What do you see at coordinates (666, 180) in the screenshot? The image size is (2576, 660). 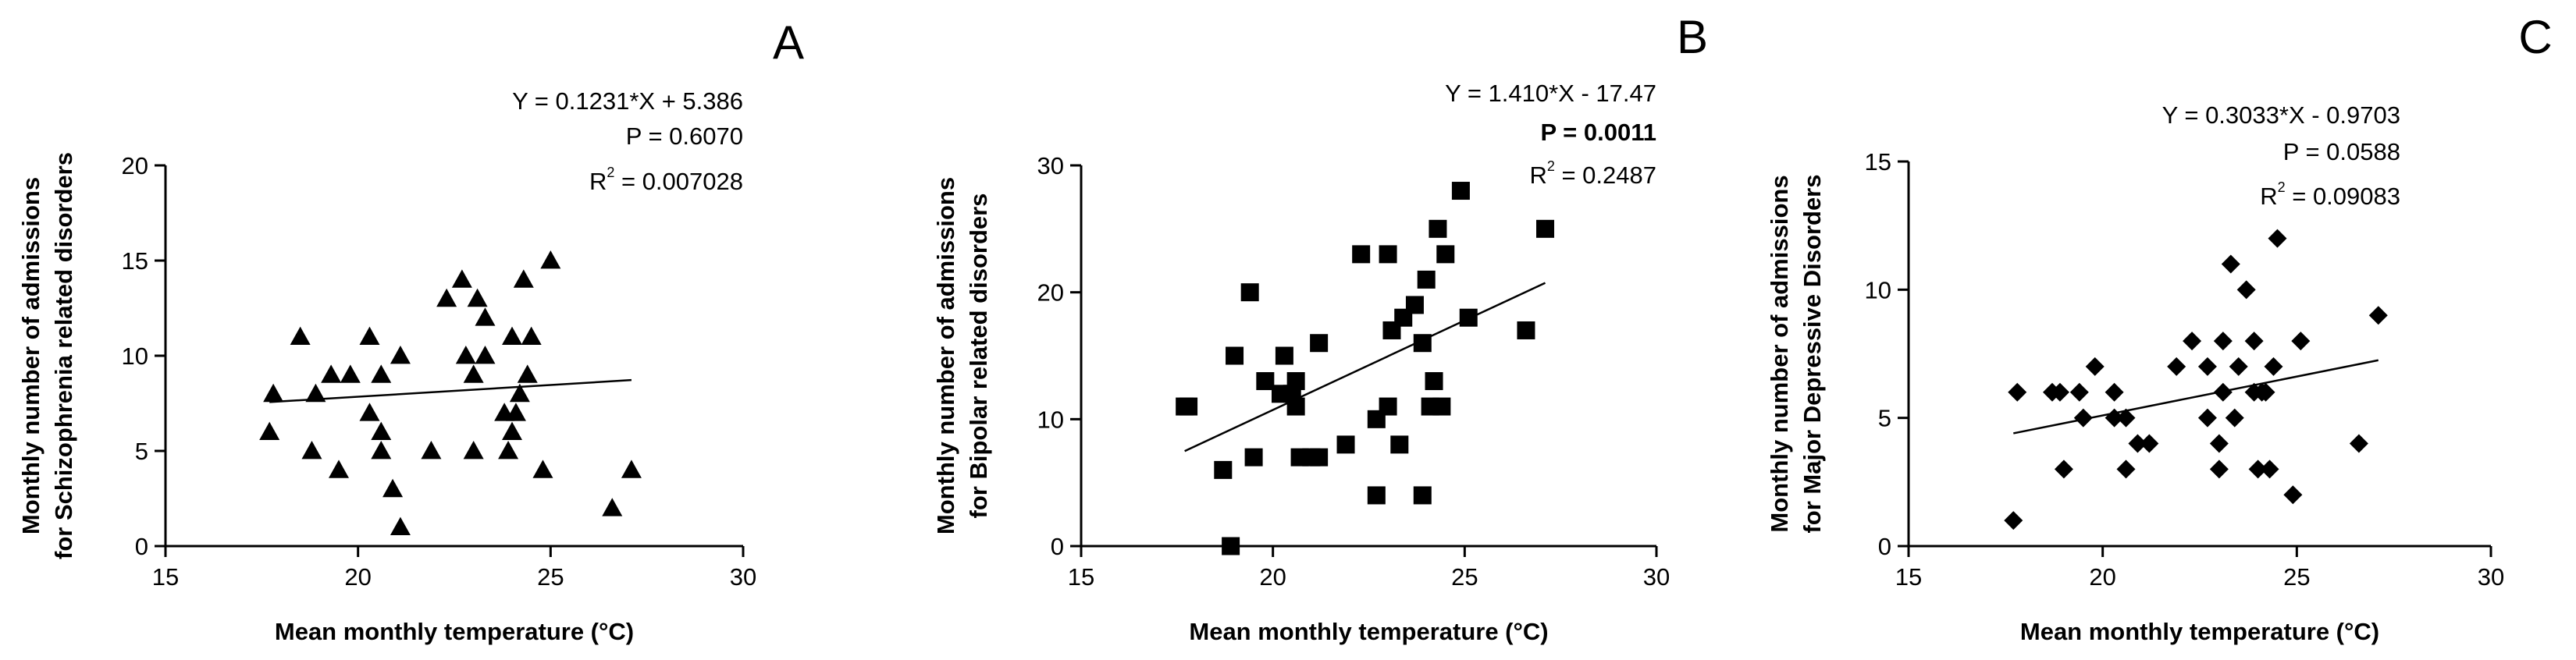 I see `r-squared: R2 = 0.007028` at bounding box center [666, 180].